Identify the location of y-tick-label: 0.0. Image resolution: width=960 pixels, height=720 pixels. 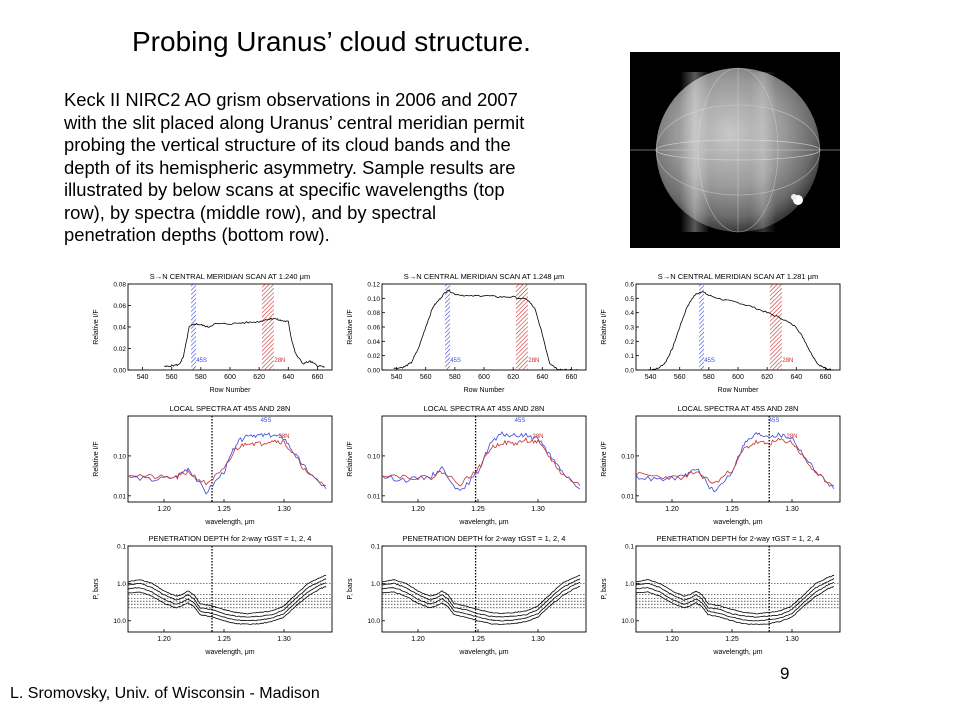
(629, 371).